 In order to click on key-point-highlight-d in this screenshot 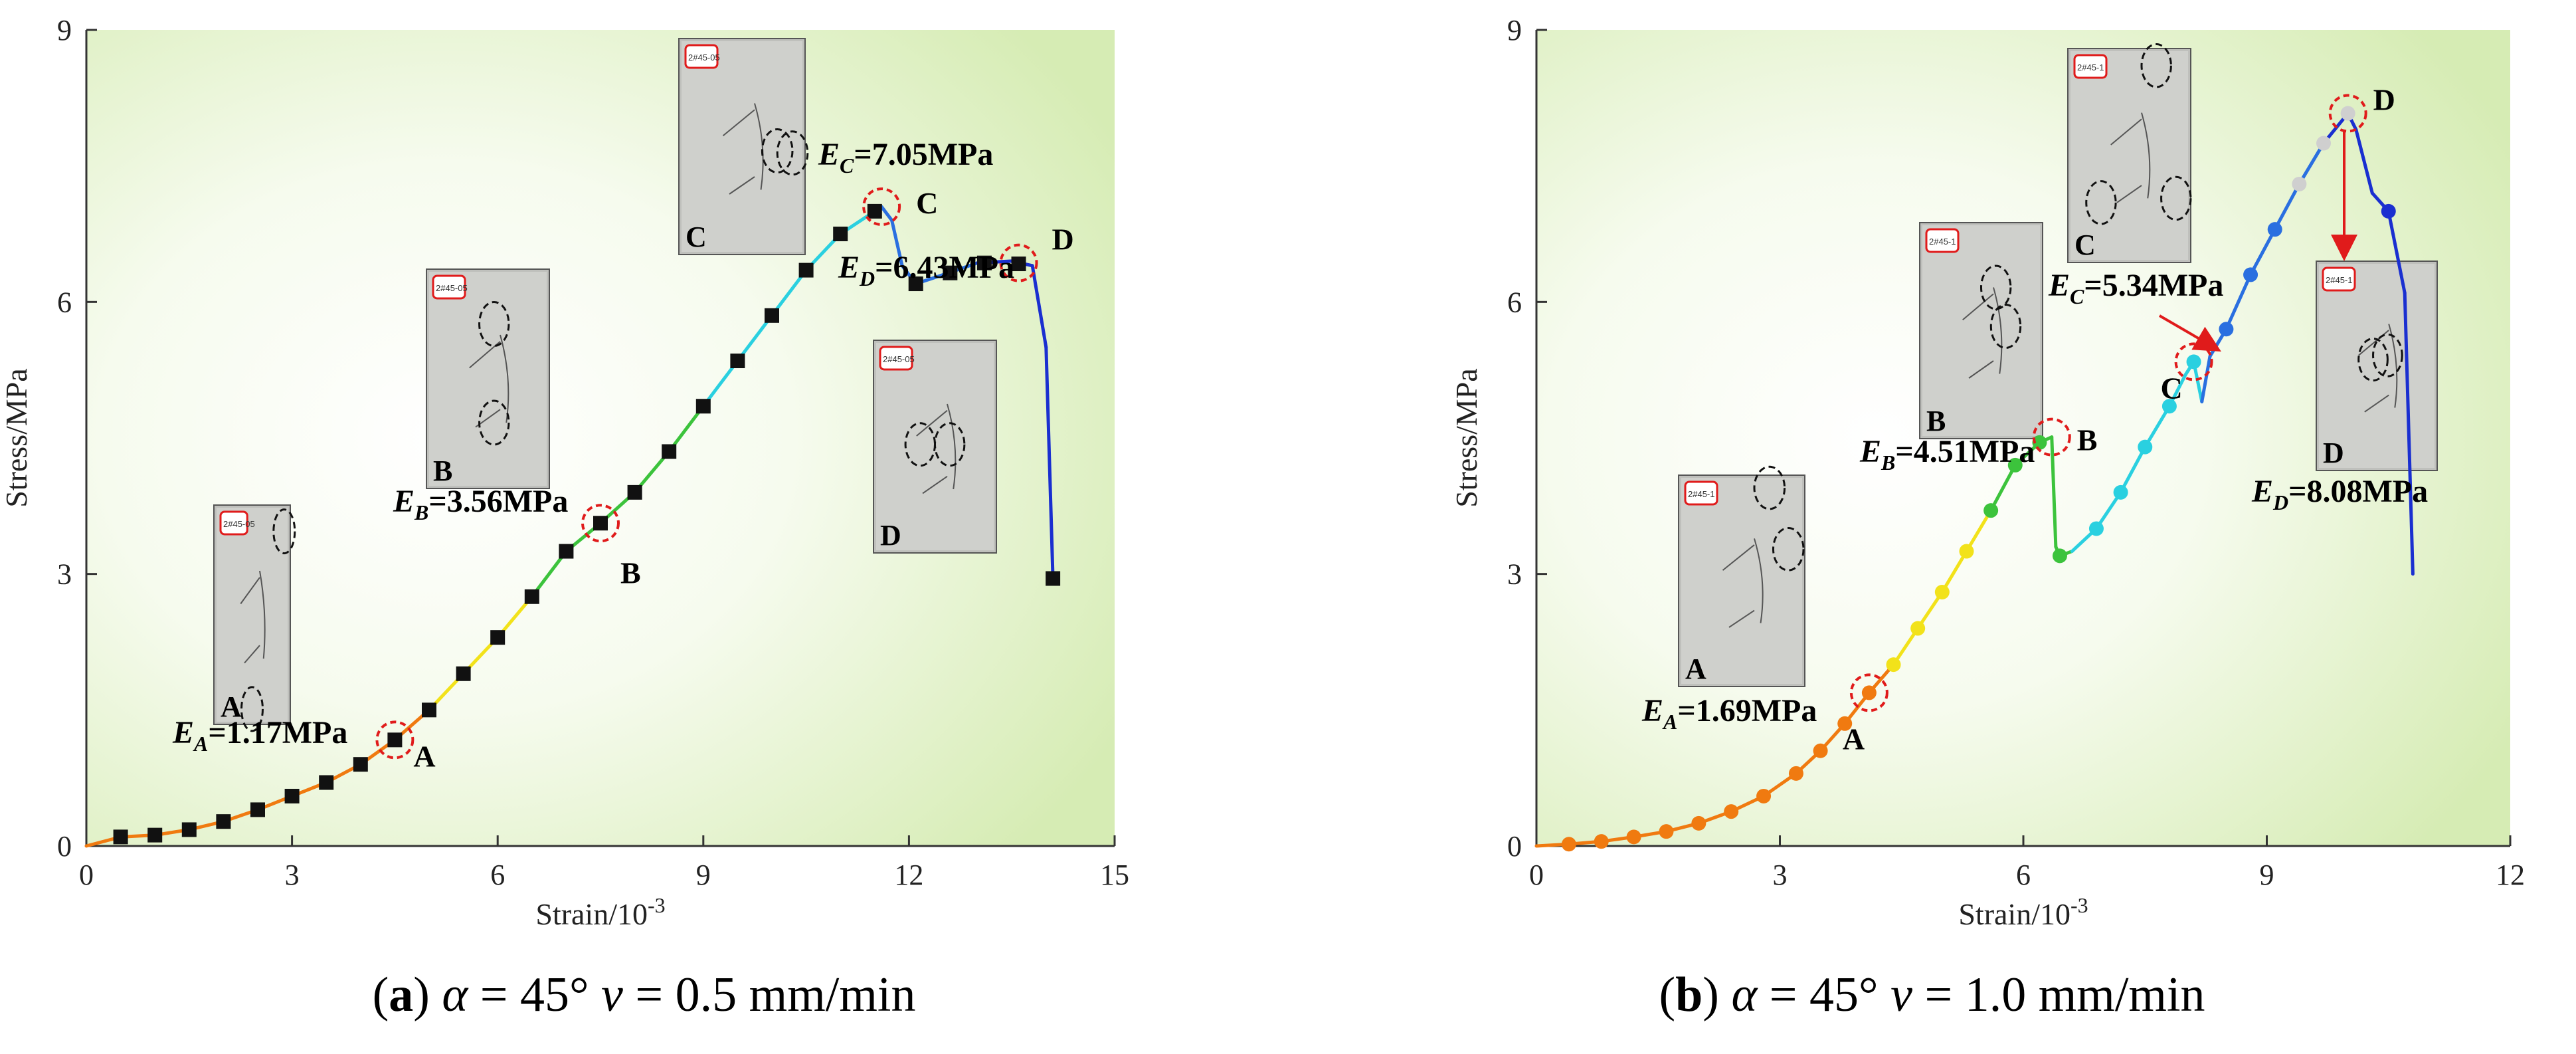, I will do `click(2347, 113)`.